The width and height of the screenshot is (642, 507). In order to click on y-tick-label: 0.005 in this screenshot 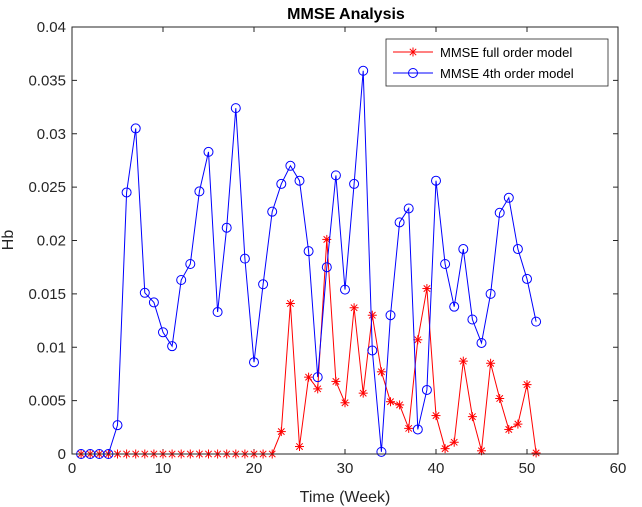, I will do `click(47, 401)`.